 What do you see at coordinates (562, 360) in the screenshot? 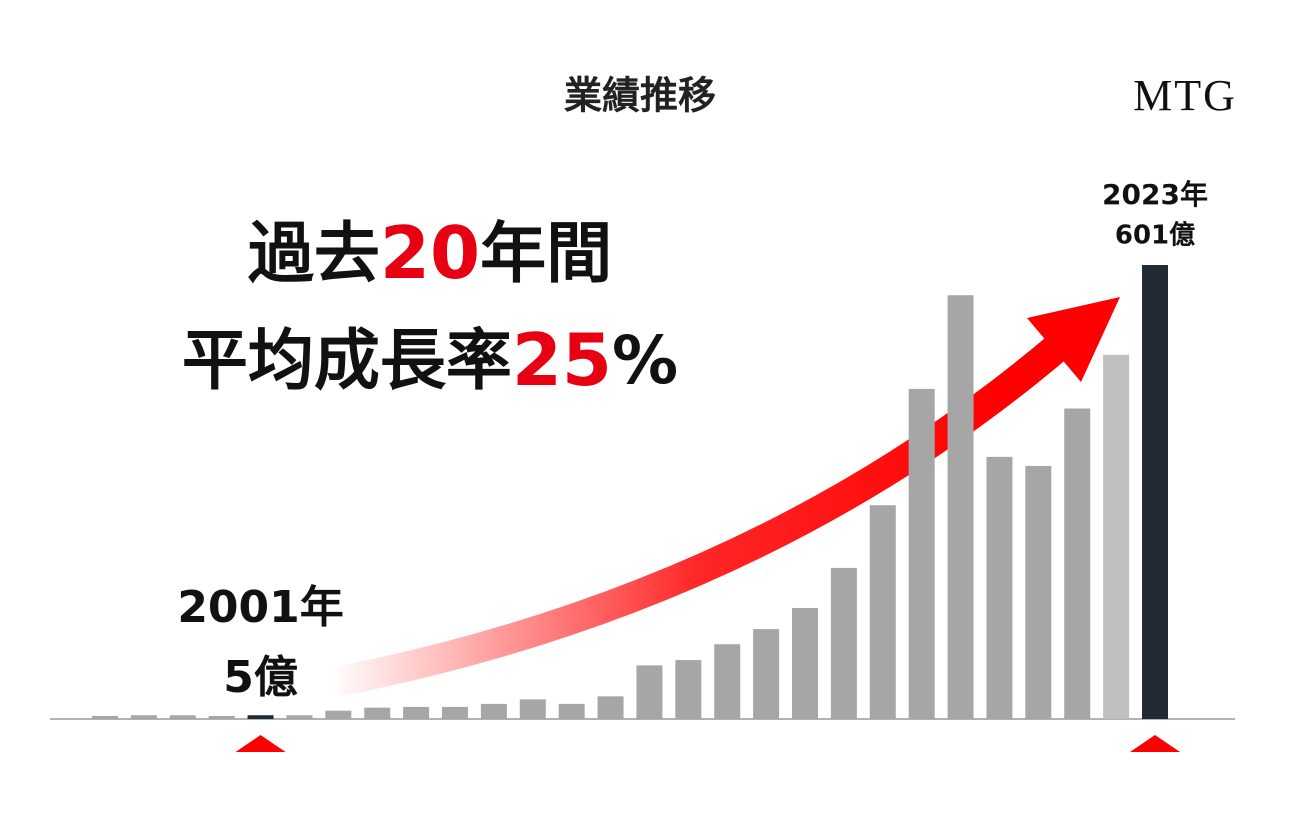
I see `headline-part: 25` at bounding box center [562, 360].